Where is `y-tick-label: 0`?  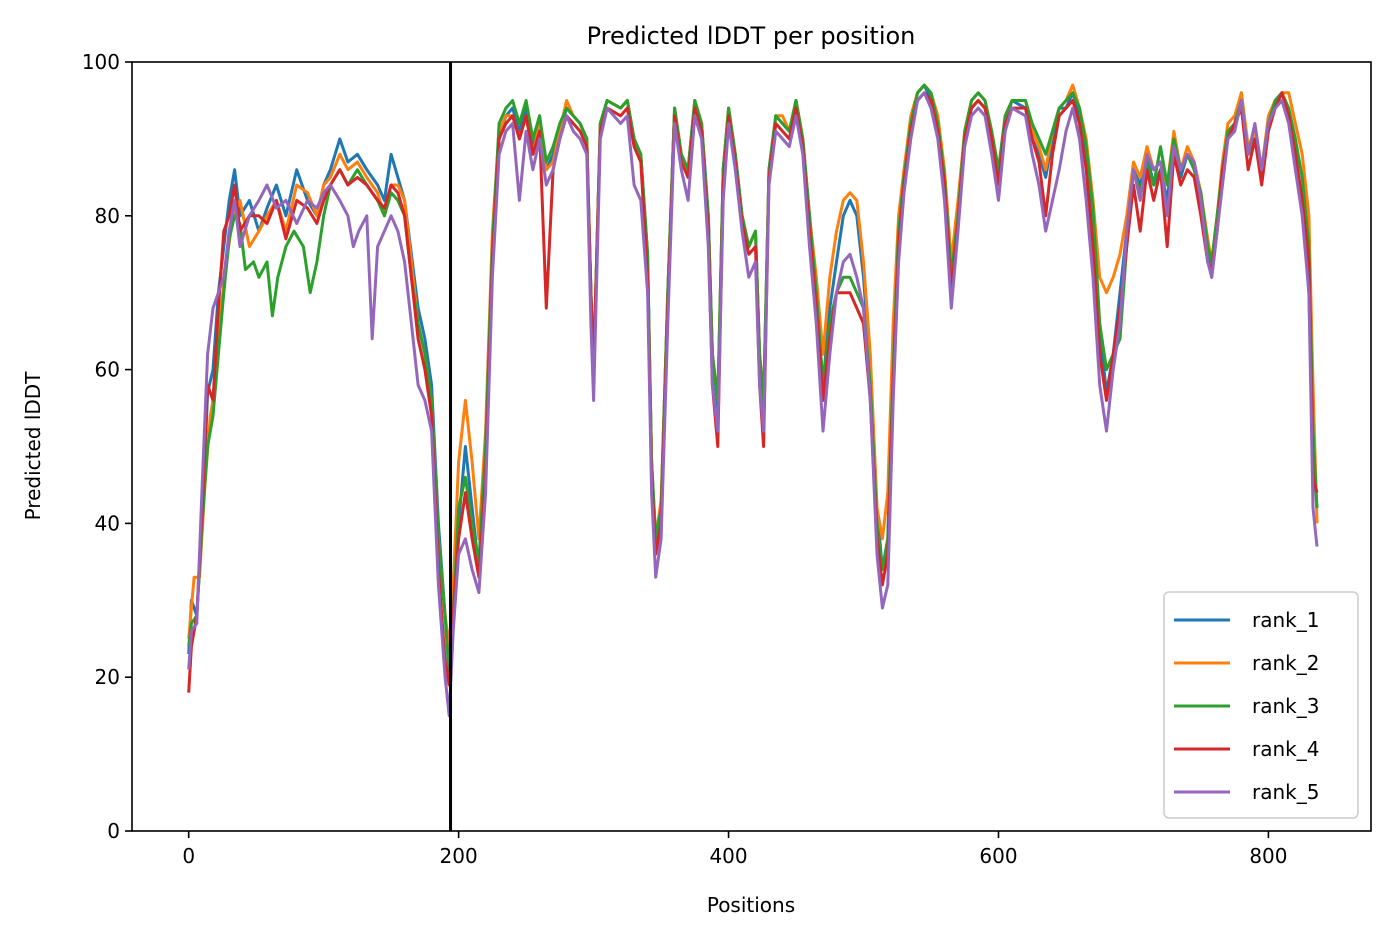 y-tick-label: 0 is located at coordinates (113, 831).